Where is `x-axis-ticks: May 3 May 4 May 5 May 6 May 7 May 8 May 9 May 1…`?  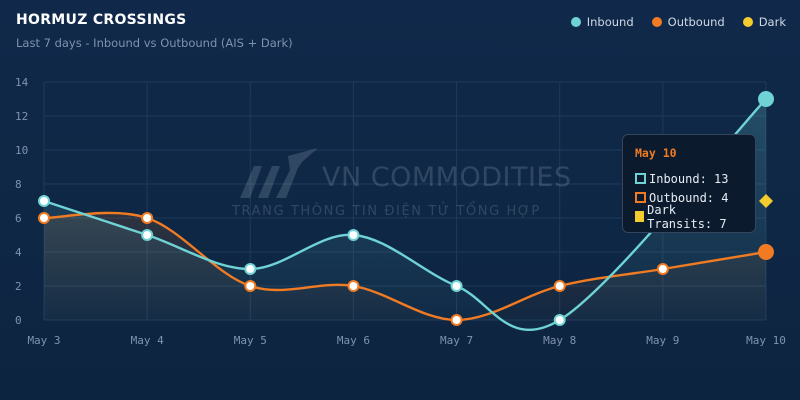 x-axis-ticks: May 3 May 4 May 5 May 6 May 7 May 8 May 9 May 1… is located at coordinates (406, 340).